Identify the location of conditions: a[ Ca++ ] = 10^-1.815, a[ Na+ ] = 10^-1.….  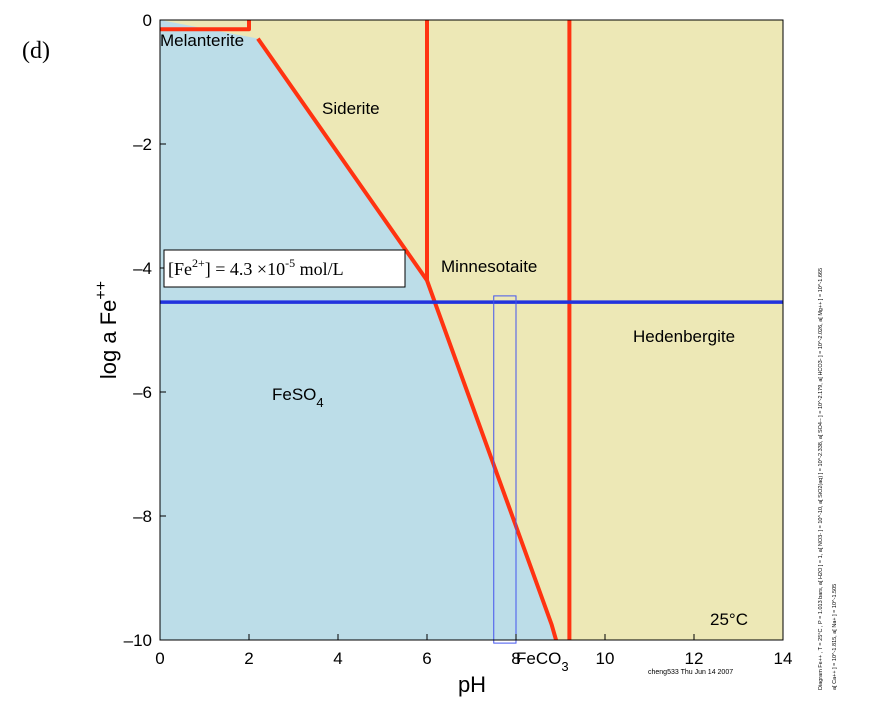
(835, 637).